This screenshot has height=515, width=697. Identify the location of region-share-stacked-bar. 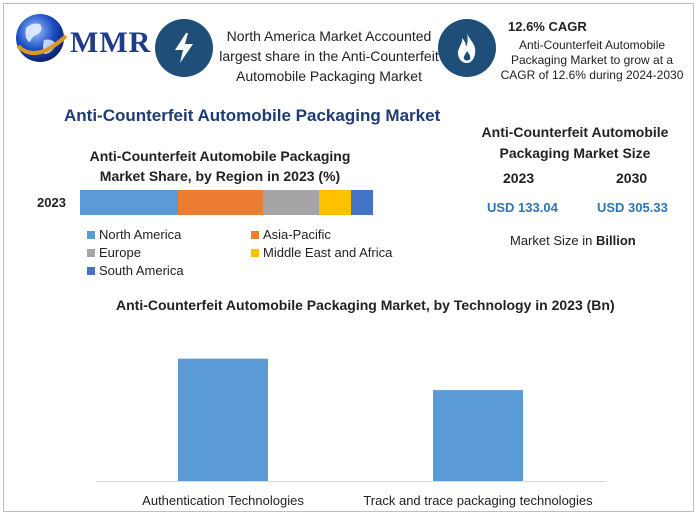
(226, 202).